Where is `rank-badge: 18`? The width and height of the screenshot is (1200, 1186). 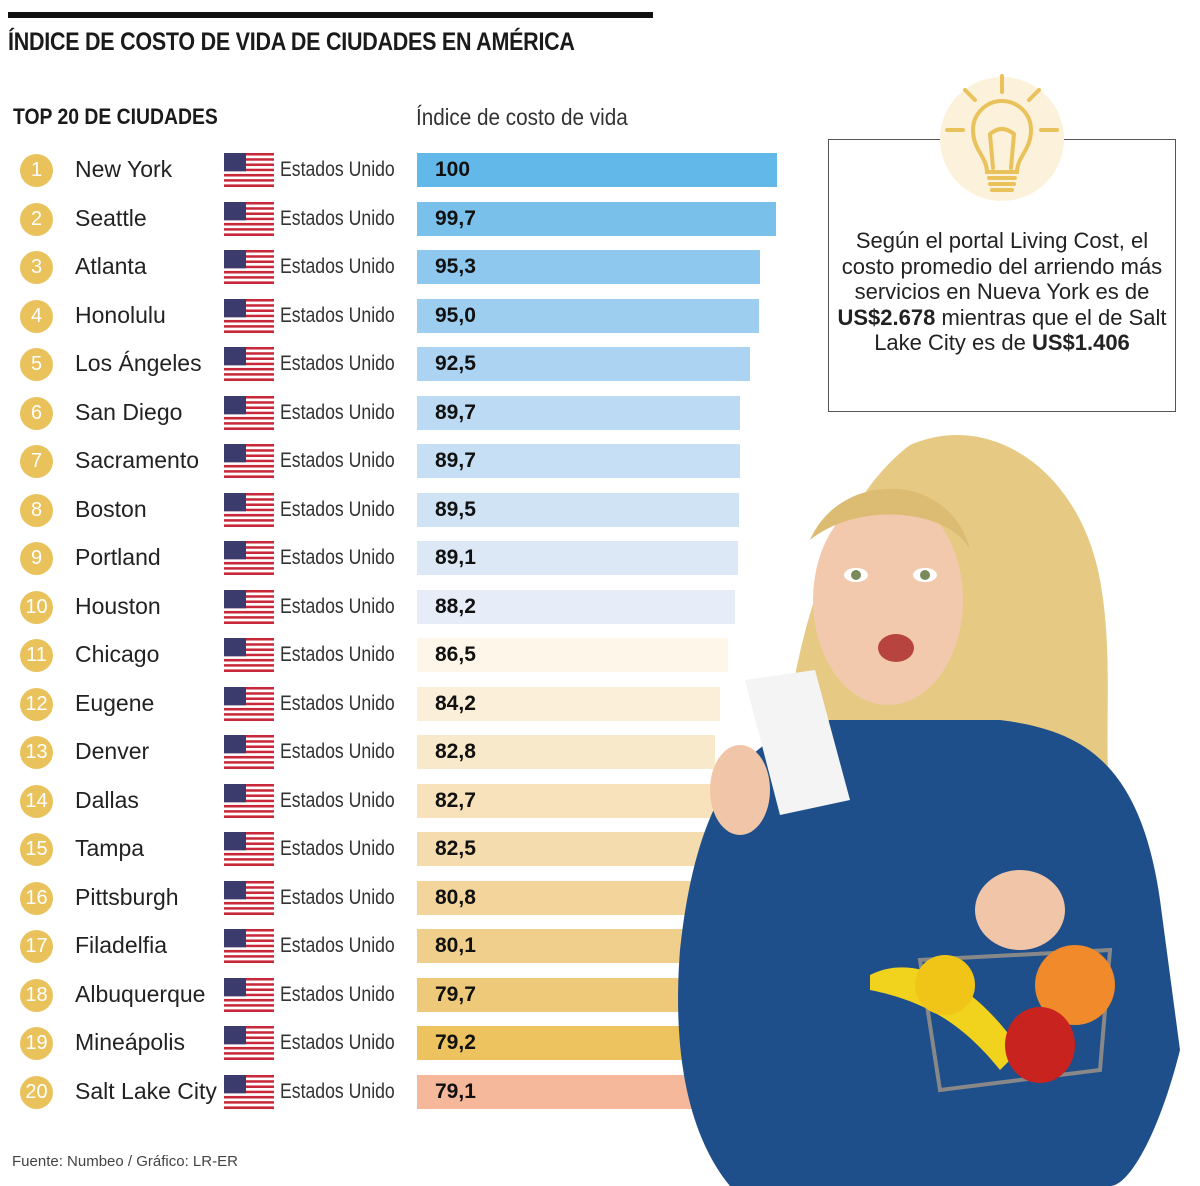
rank-badge: 18 is located at coordinates (36, 995).